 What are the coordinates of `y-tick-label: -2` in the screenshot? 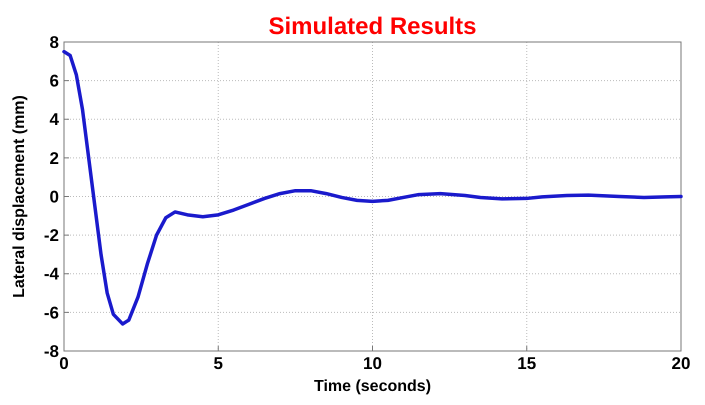 It's located at (51, 236).